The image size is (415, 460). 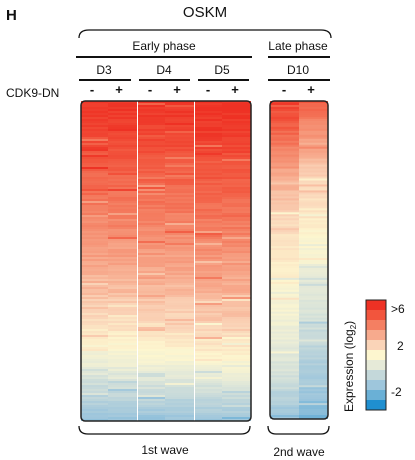 I want to click on condition-title: OSKM, so click(x=205, y=12).